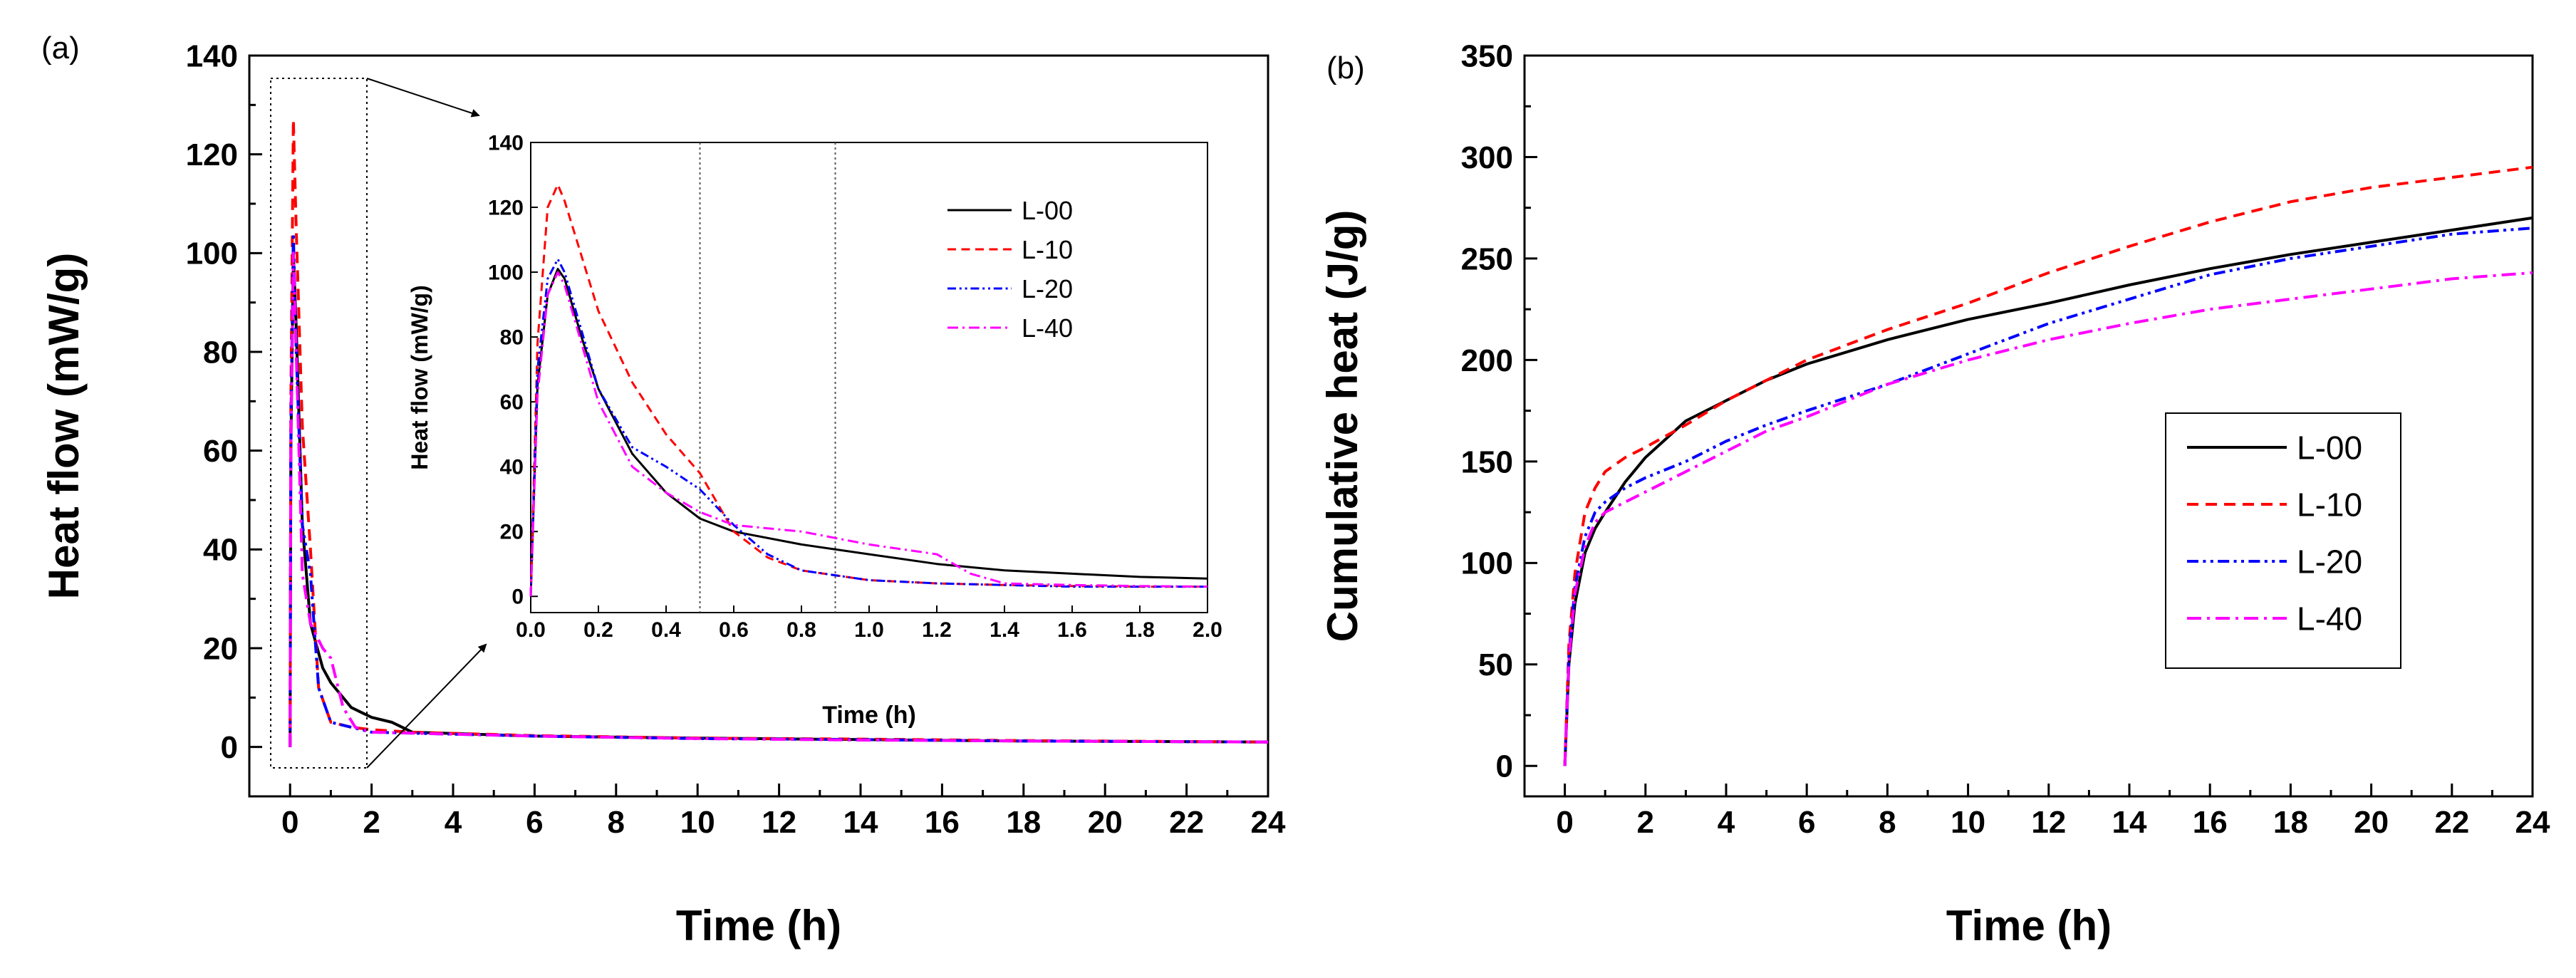 The height and width of the screenshot is (978, 2576). What do you see at coordinates (666, 630) in the screenshot?
I see `inset-xtick-label: 0.4` at bounding box center [666, 630].